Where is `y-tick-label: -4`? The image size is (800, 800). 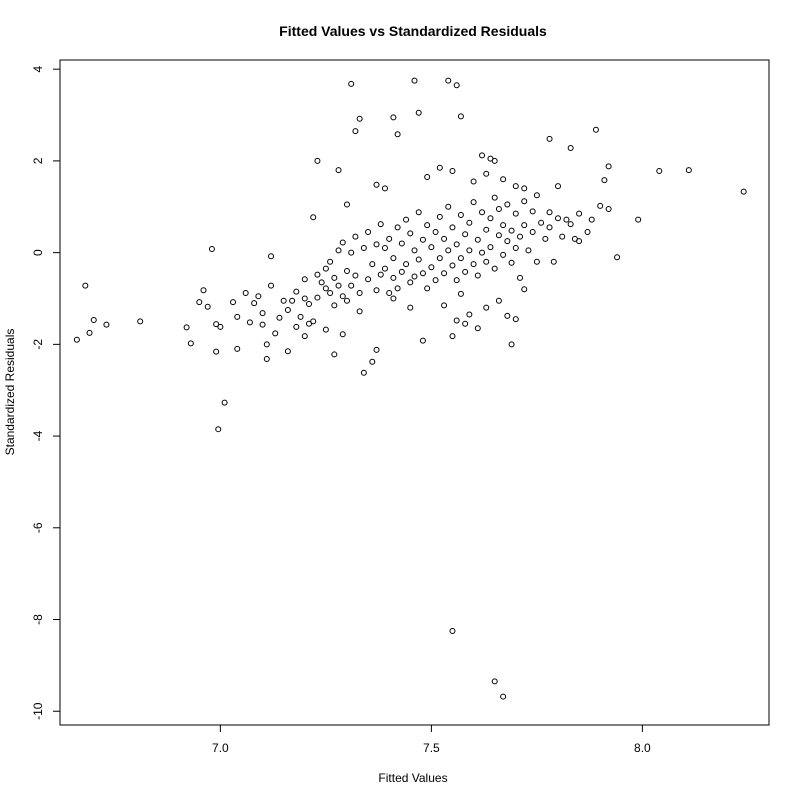
y-tick-label: -4 is located at coordinates (38, 435).